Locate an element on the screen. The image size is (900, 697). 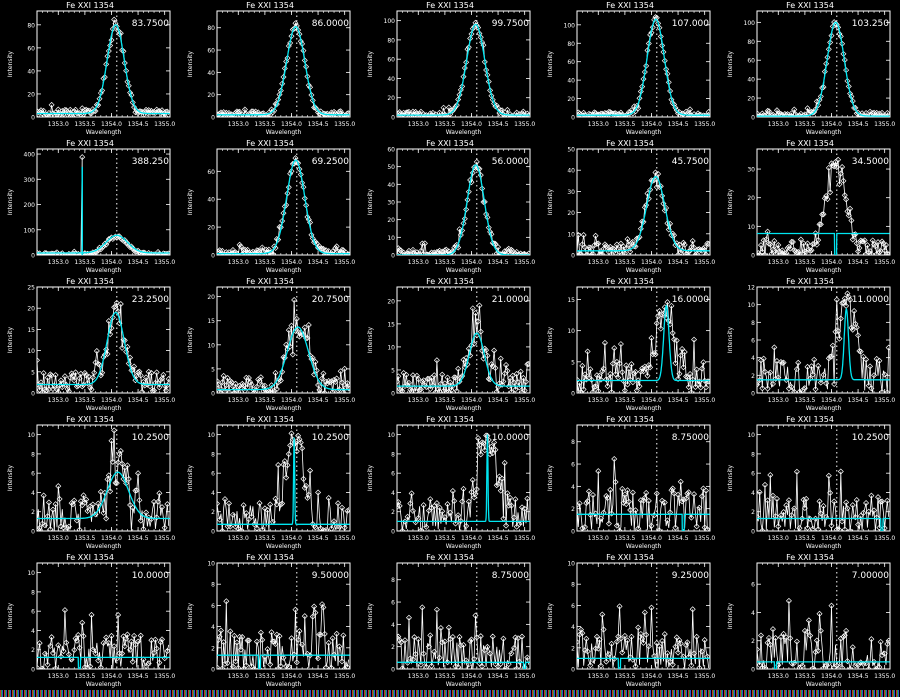
x-tick-label: 1354.5 is located at coordinates (138, 262).